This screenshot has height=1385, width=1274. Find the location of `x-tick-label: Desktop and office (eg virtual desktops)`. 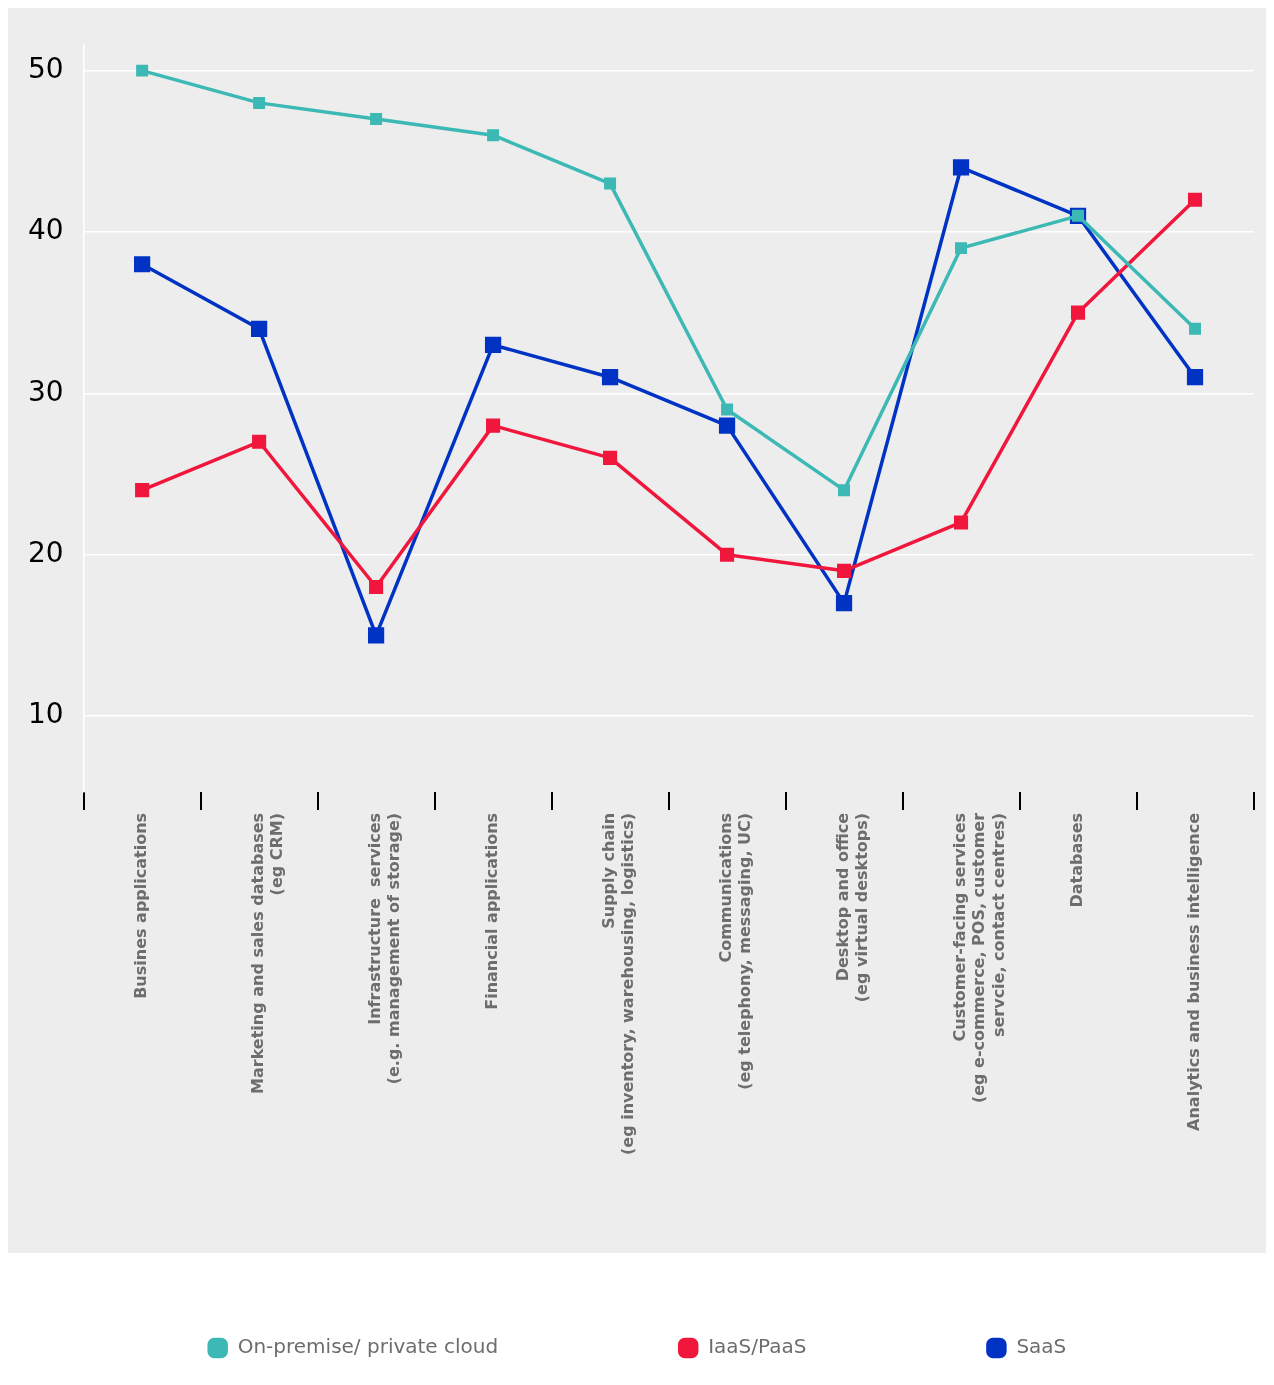

x-tick-label: Desktop and office (eg virtual desktops) is located at coordinates (852, 907).